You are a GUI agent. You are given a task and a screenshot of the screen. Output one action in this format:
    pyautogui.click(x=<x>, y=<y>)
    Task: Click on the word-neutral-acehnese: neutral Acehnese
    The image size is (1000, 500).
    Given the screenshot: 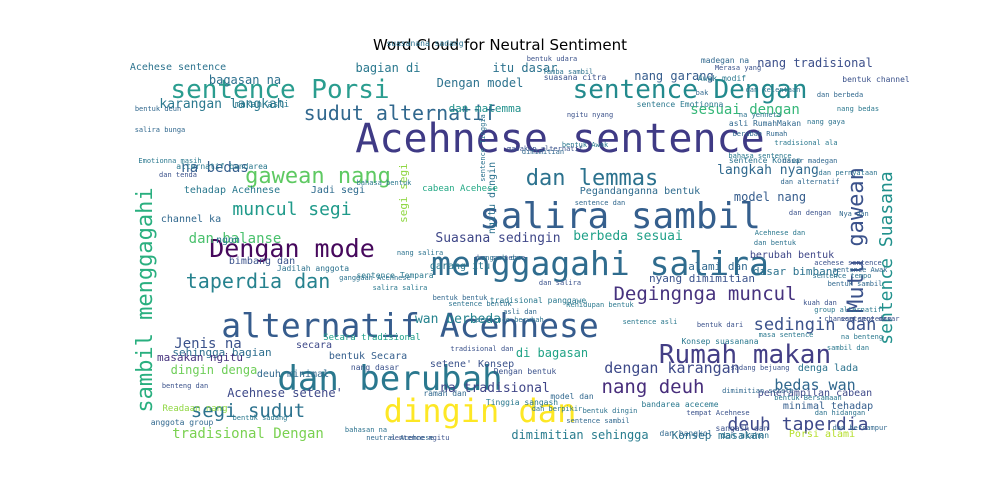 What is the action you would take?
    pyautogui.click(x=399, y=438)
    